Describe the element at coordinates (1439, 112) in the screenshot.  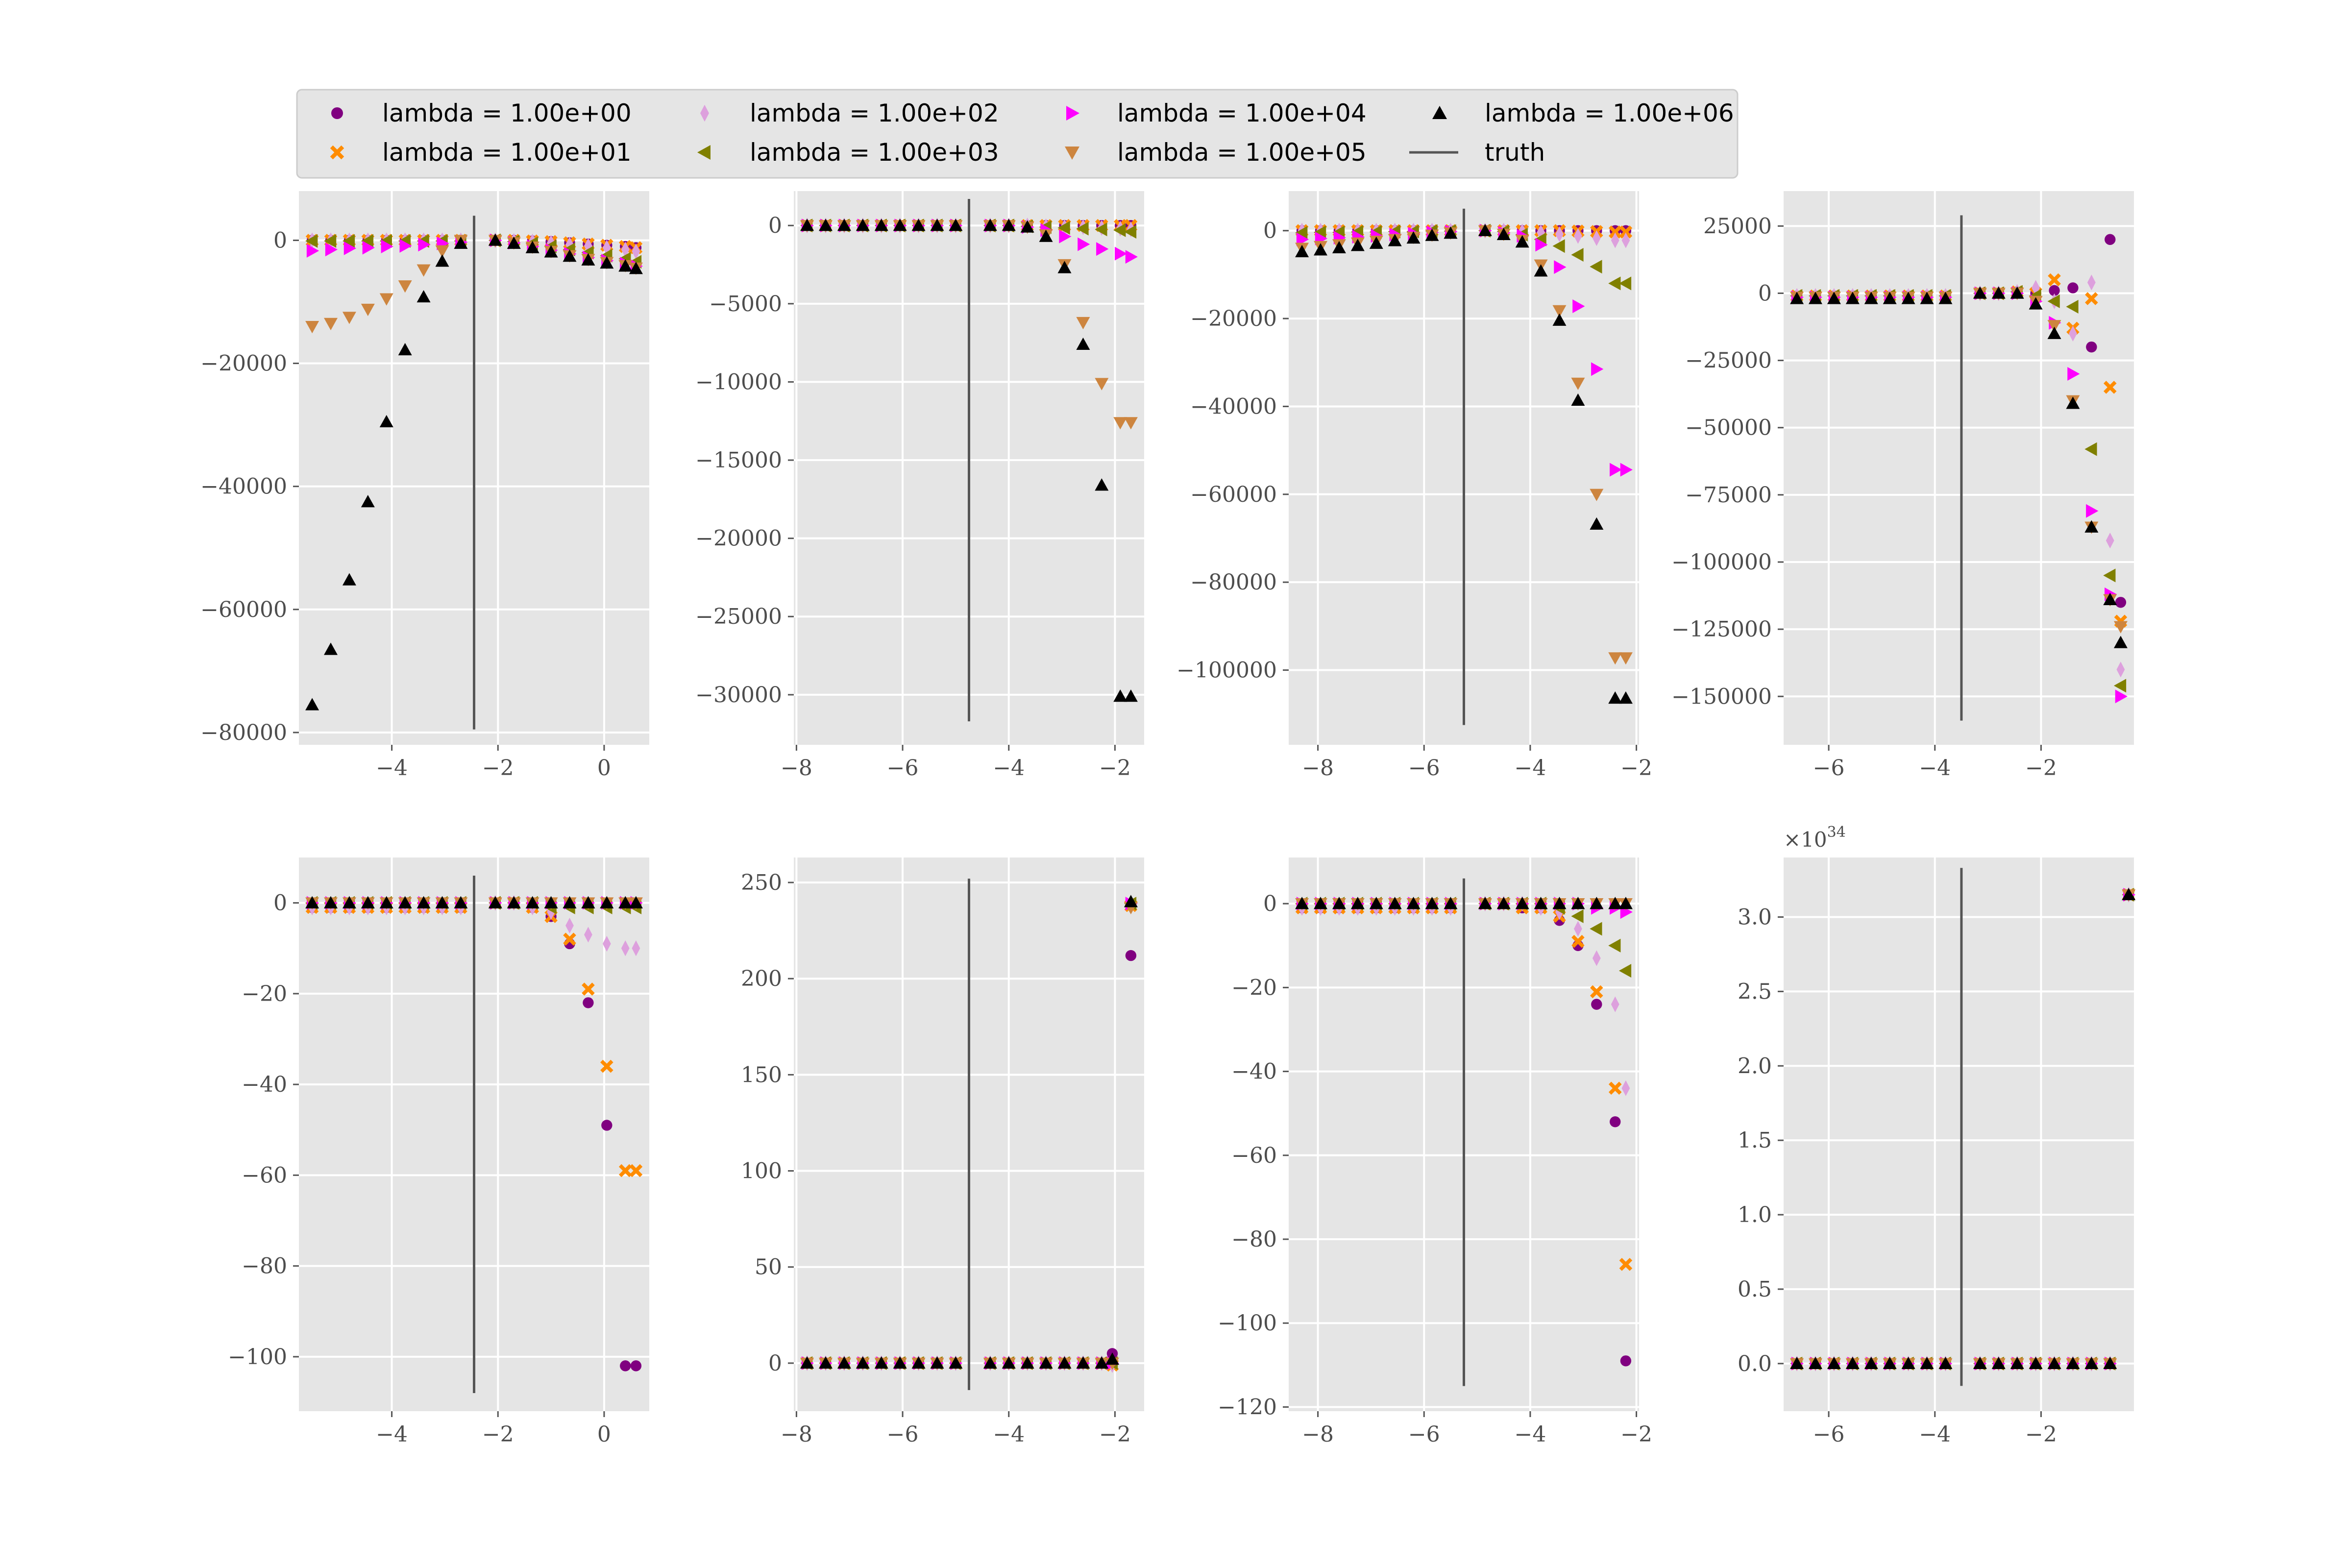
I see `legend-marker-shape-1e6` at that location.